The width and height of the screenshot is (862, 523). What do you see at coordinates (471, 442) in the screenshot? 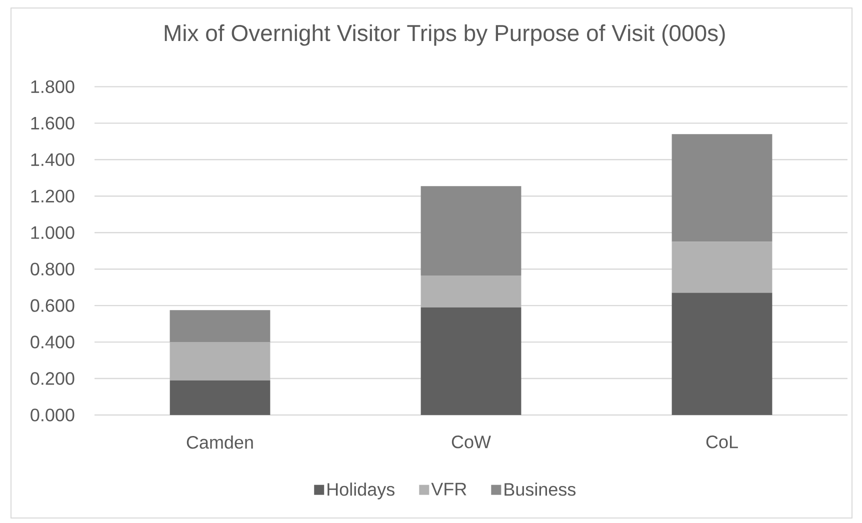
I see `x-tick-label: CoW` at bounding box center [471, 442].